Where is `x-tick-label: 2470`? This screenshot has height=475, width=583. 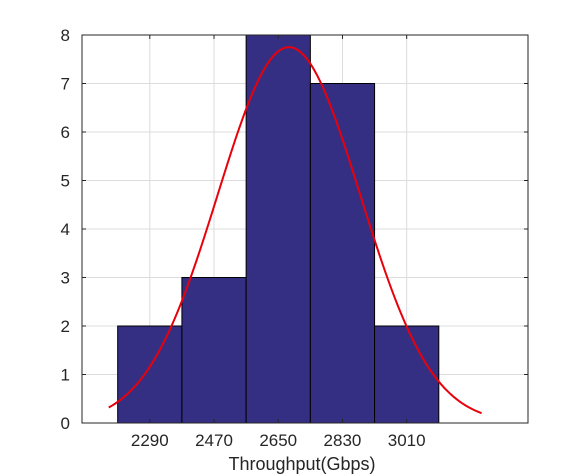
x-tick-label: 2470 is located at coordinates (214, 440).